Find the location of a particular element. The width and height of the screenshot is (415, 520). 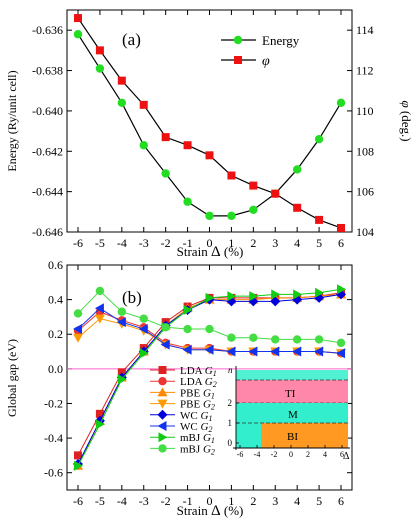

legend-label-mbj-g2: mBJ G2 is located at coordinates (197, 449).